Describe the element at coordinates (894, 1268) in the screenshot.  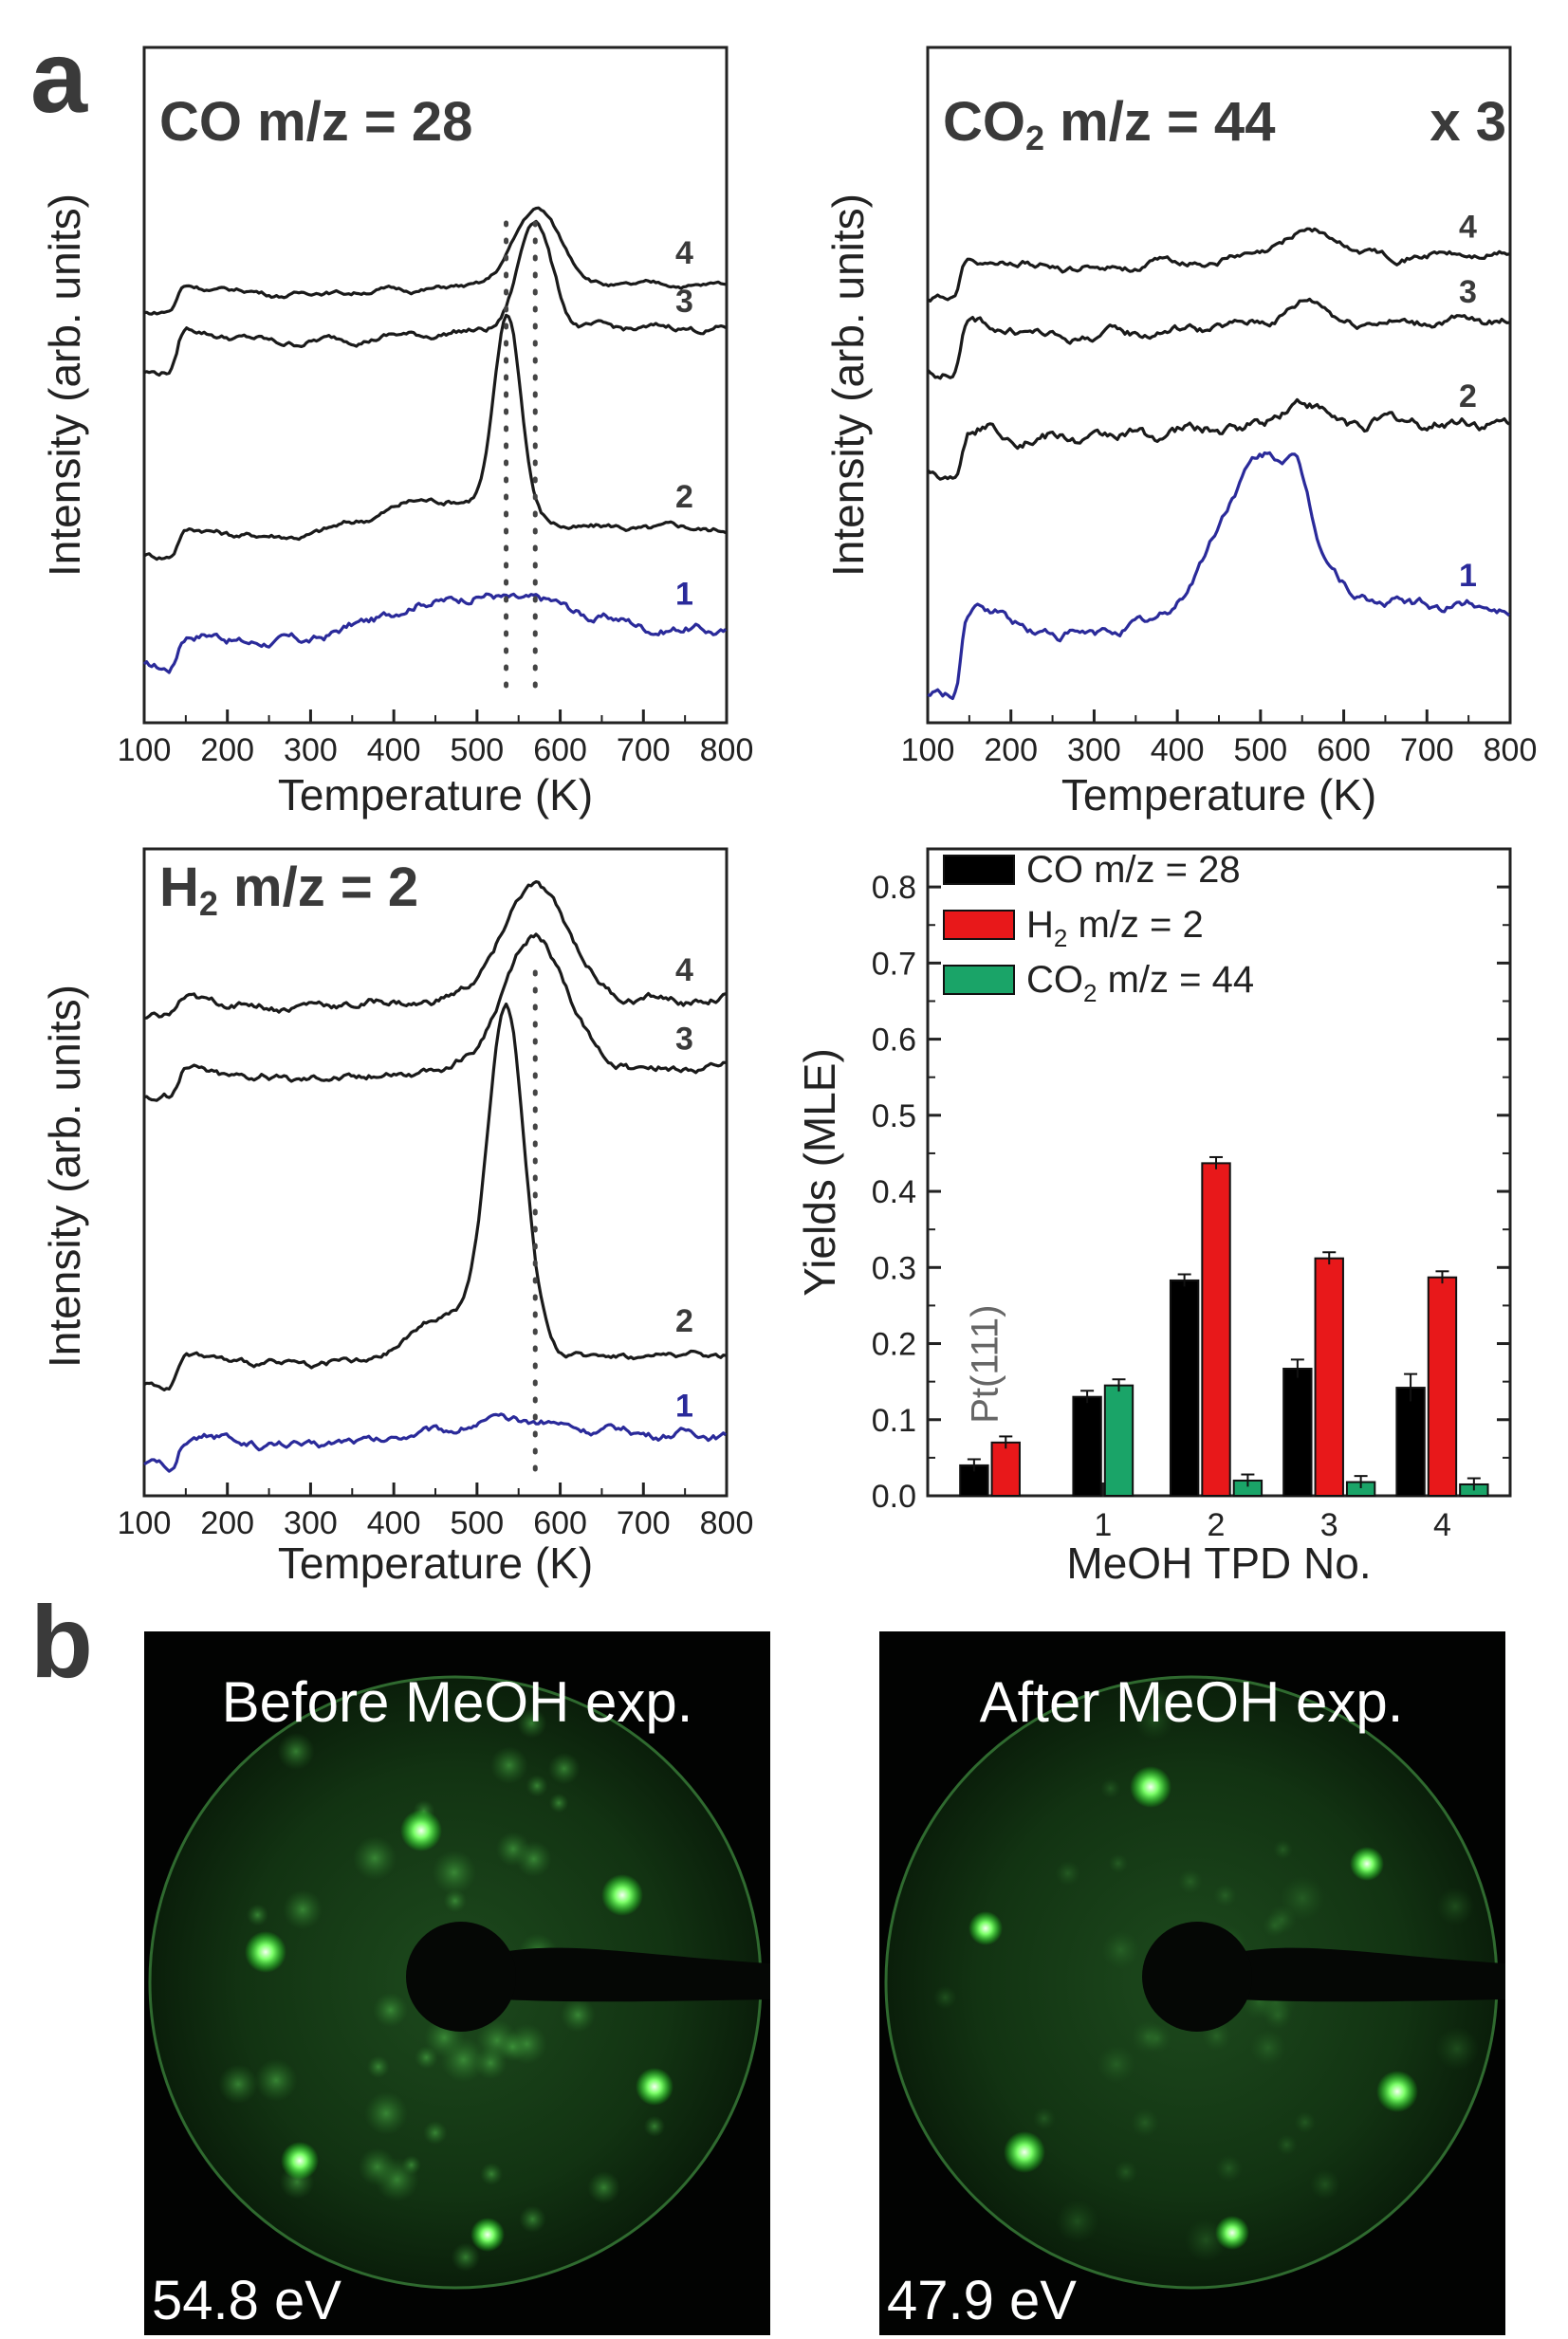
I see `yields-y-tick-label: 0.3` at that location.